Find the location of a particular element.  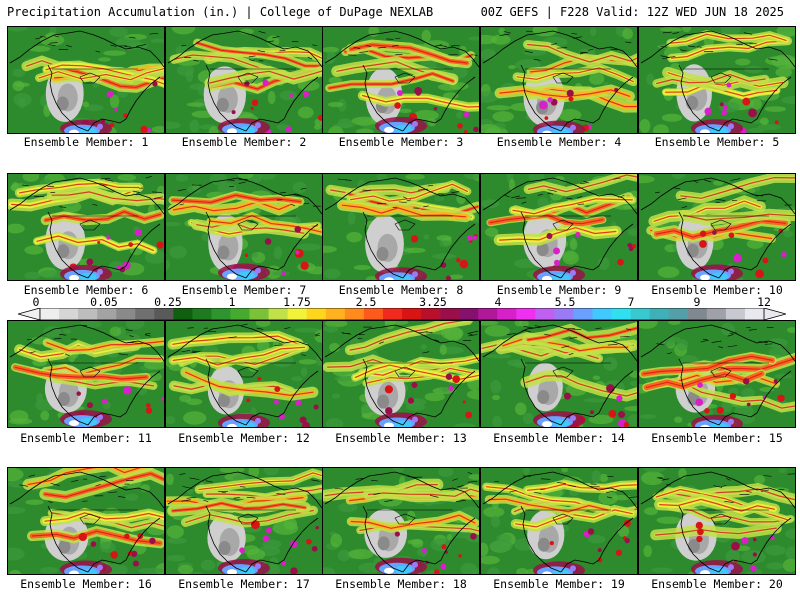

ensemble-member-label: Ensemble Member: 16 is located at coordinates (86, 584).